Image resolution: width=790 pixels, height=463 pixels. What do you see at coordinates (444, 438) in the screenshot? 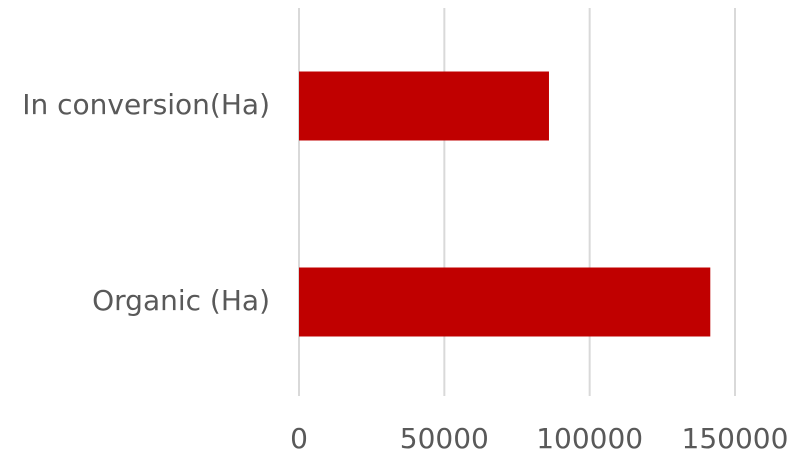
I see `x-tick-label-50000: 50000` at bounding box center [444, 438].